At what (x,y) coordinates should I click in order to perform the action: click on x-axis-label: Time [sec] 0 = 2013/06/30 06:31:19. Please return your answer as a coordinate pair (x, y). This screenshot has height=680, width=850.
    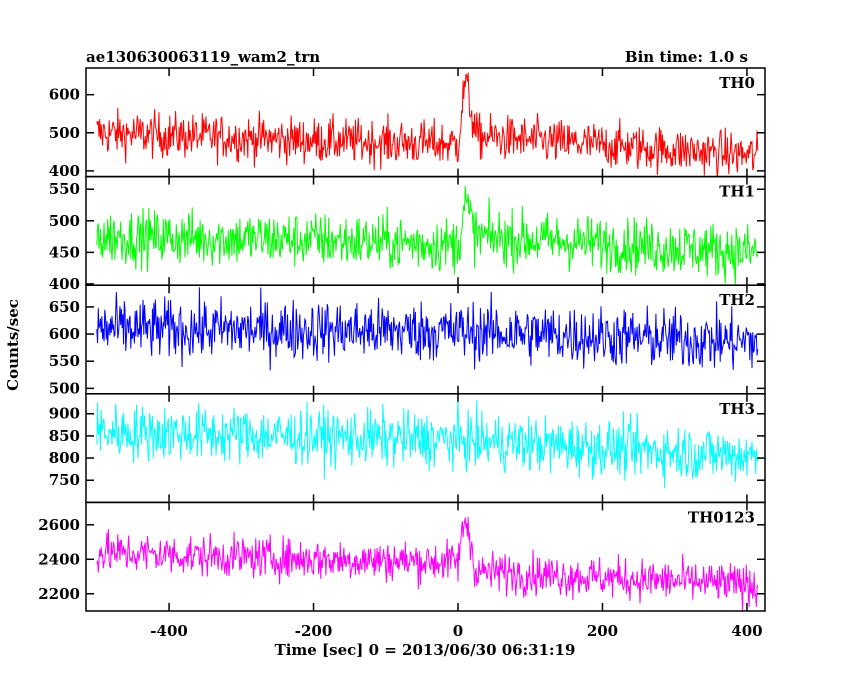
    Looking at the image, I should click on (425, 650).